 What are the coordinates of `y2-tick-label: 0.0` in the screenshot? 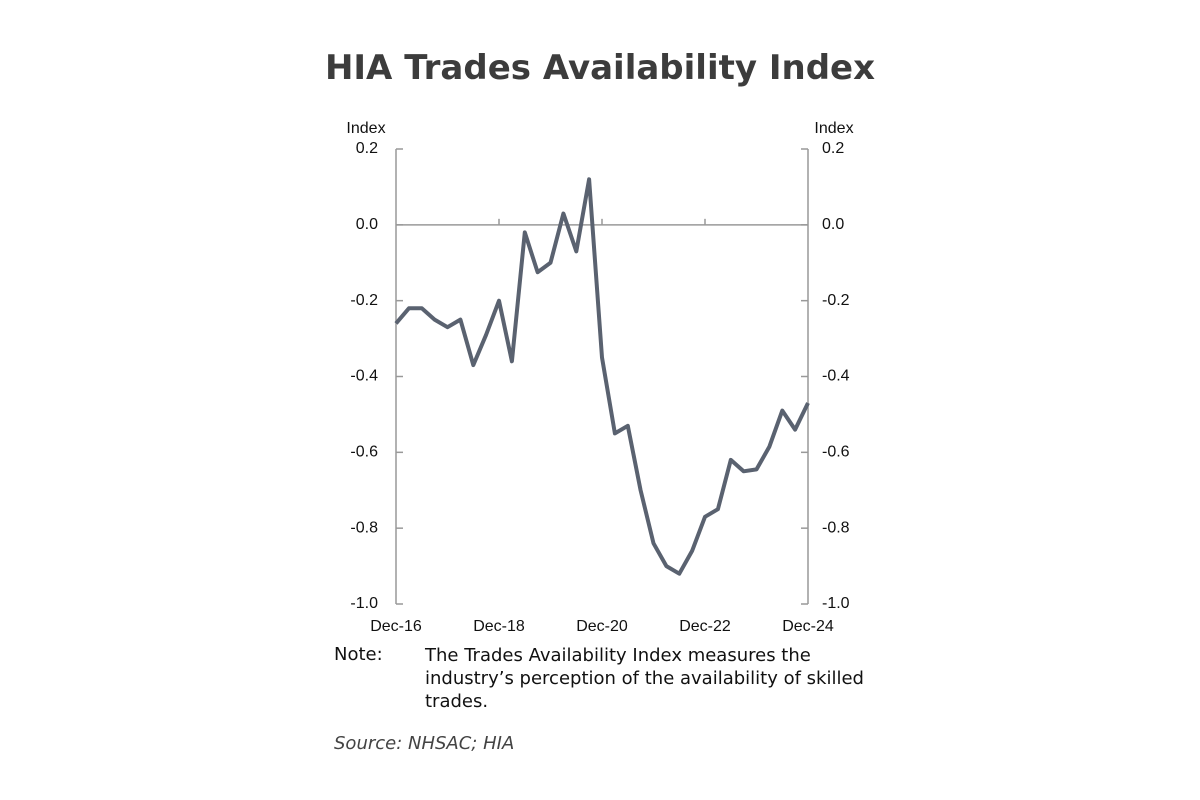 It's located at (833, 224).